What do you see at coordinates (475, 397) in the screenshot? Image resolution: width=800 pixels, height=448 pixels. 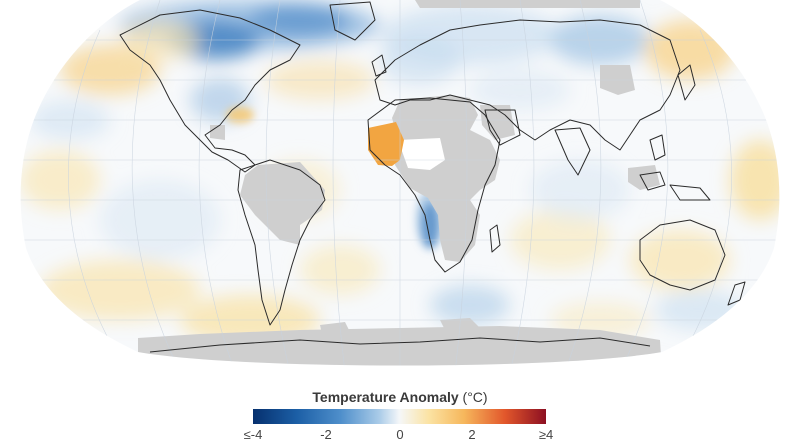 I see `legend-unit: (°C)` at bounding box center [475, 397].